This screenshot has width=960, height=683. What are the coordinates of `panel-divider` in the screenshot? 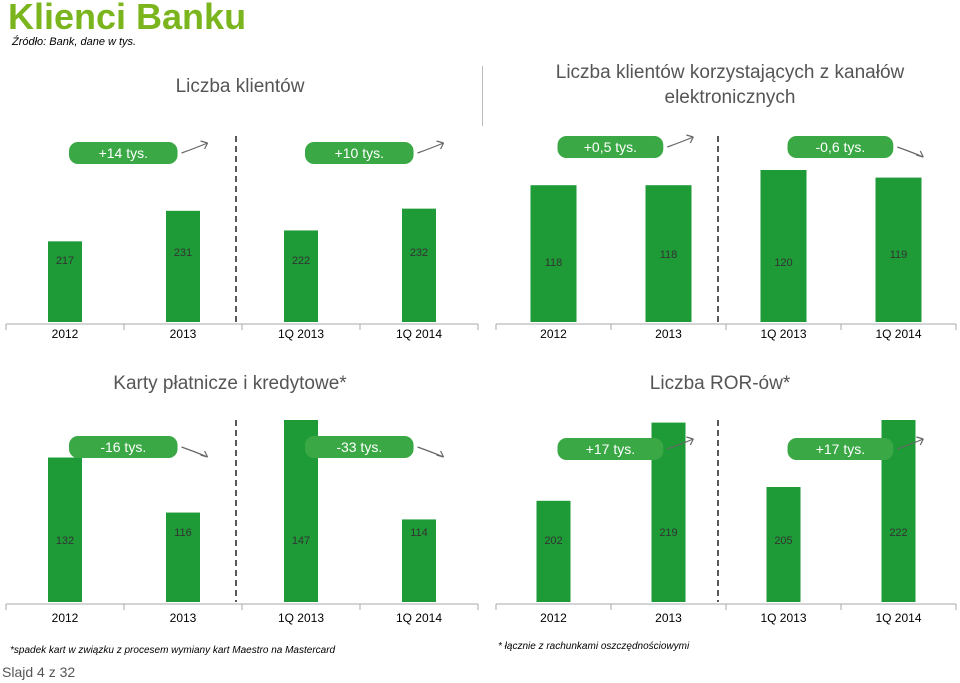 It's located at (482, 96).